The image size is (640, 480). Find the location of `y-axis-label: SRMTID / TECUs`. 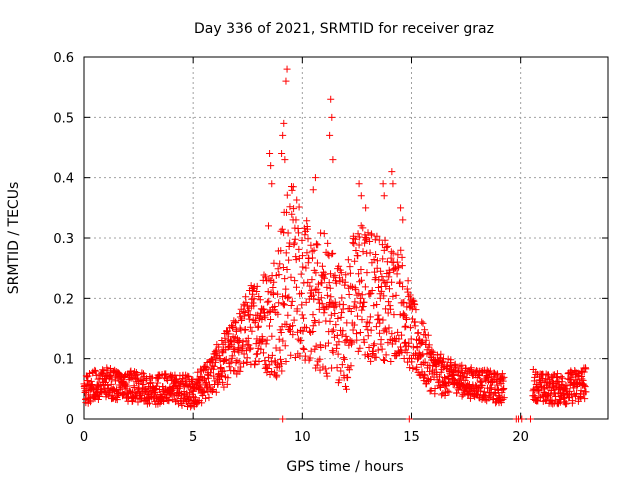

y-axis-label: SRMTID / TECUs is located at coordinates (14, 238).